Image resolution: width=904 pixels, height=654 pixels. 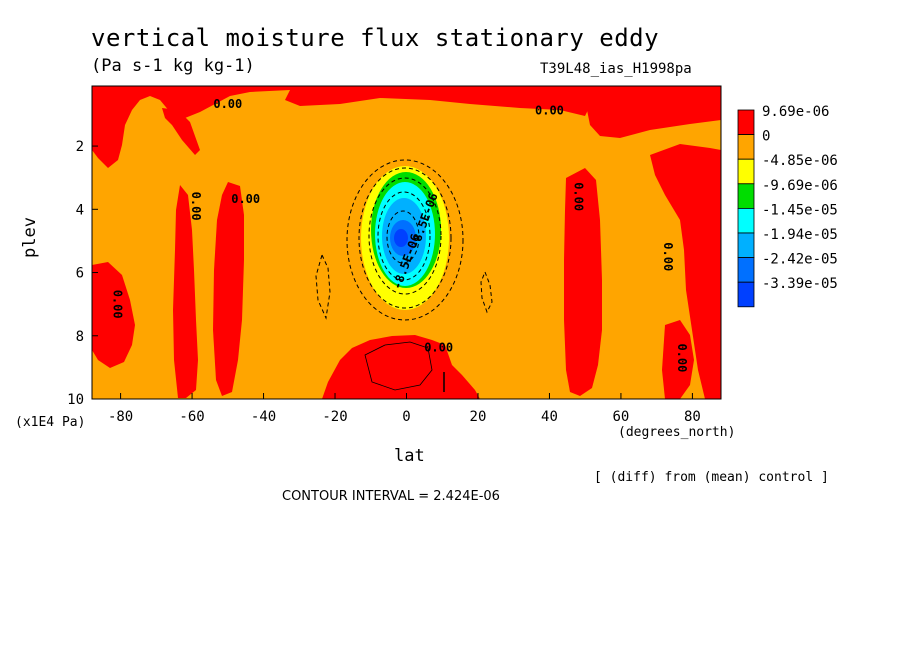 What do you see at coordinates (80, 147) in the screenshot?
I see `y-tick-label: 2` at bounding box center [80, 147].